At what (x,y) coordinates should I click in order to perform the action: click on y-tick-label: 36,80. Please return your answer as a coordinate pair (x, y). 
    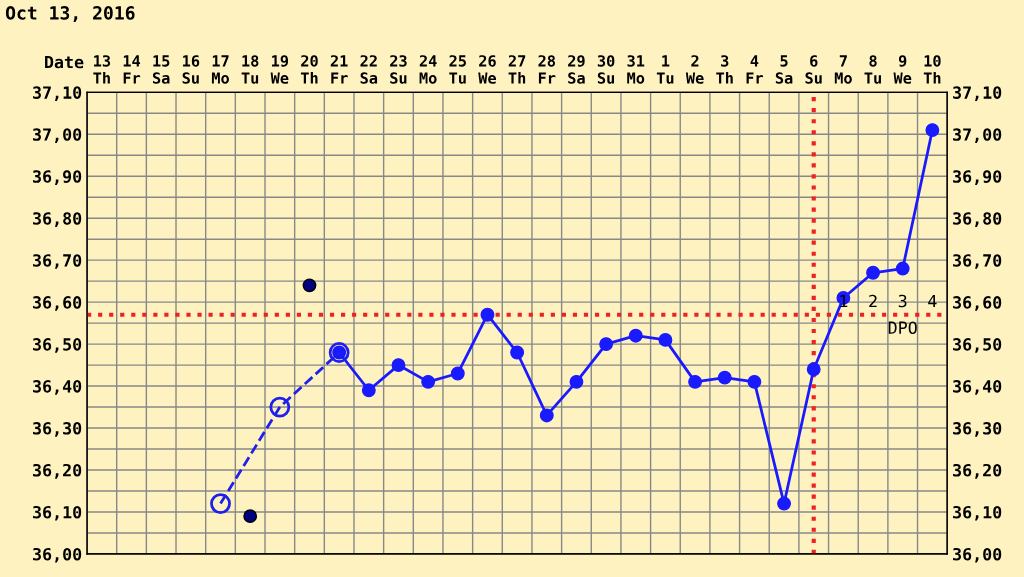
    Looking at the image, I should click on (57, 219).